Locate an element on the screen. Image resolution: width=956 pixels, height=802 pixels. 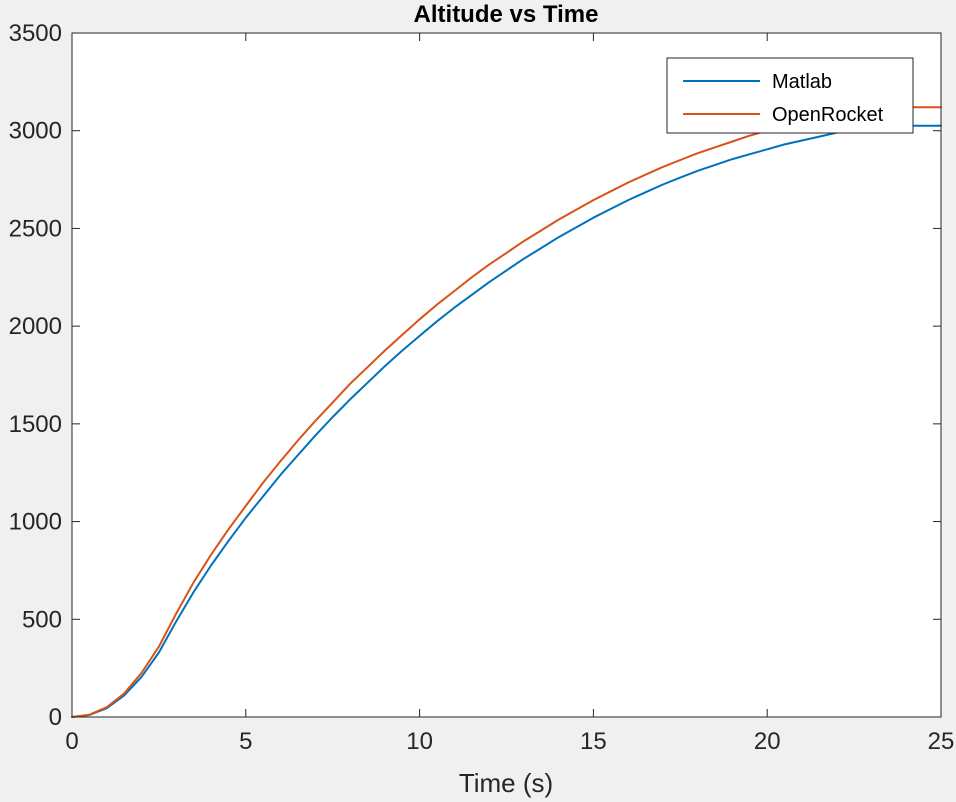
y-tick-label: 1000 is located at coordinates (35, 522).